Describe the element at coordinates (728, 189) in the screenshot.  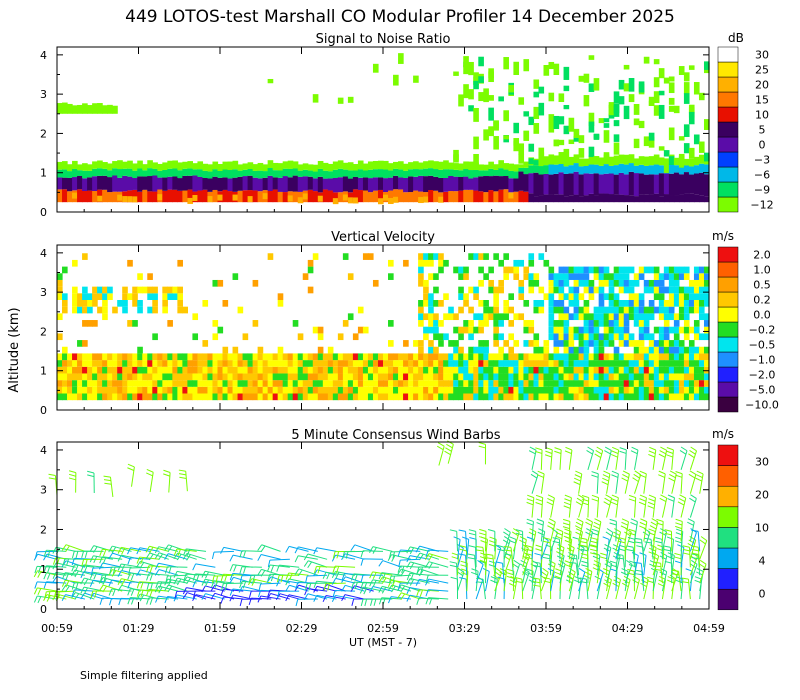
I see `snr-colorbar-color-box` at that location.